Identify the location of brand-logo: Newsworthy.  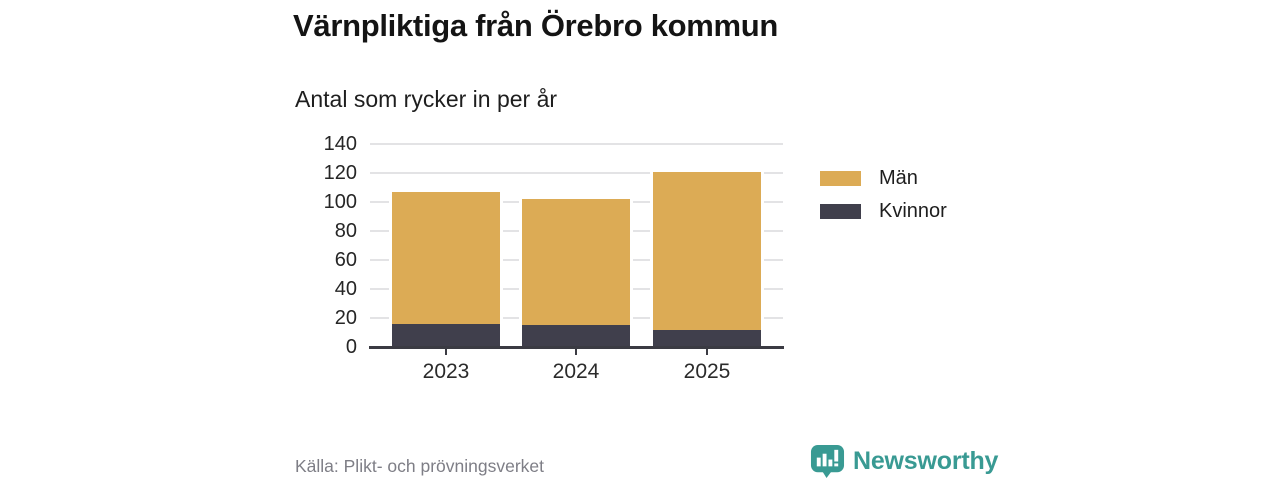
(904, 461).